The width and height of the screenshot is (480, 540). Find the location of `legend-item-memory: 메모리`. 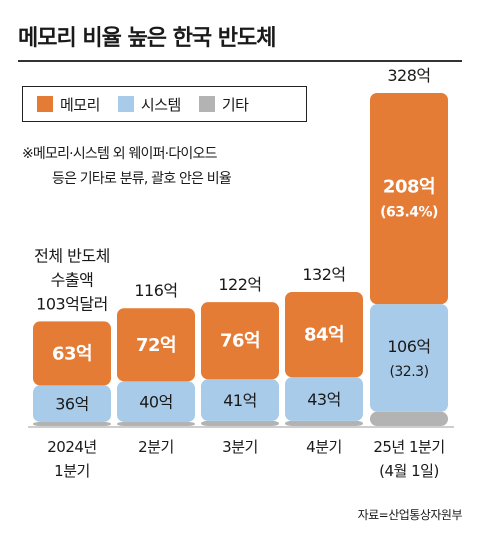

legend-item-memory: 메모리 is located at coordinates (68, 104).